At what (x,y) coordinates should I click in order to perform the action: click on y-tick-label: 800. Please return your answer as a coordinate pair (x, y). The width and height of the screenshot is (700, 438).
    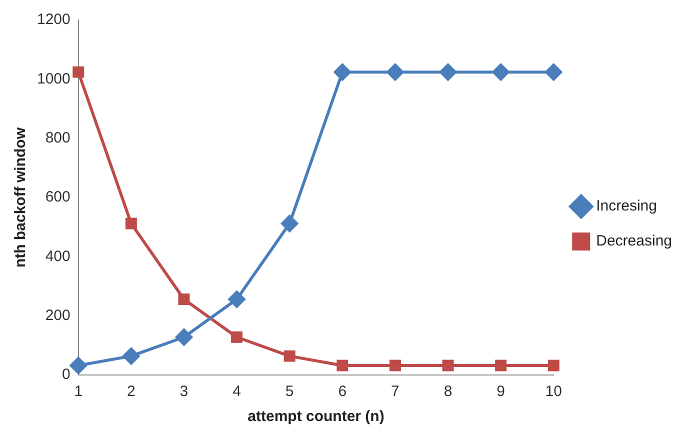
    Looking at the image, I should click on (57, 137).